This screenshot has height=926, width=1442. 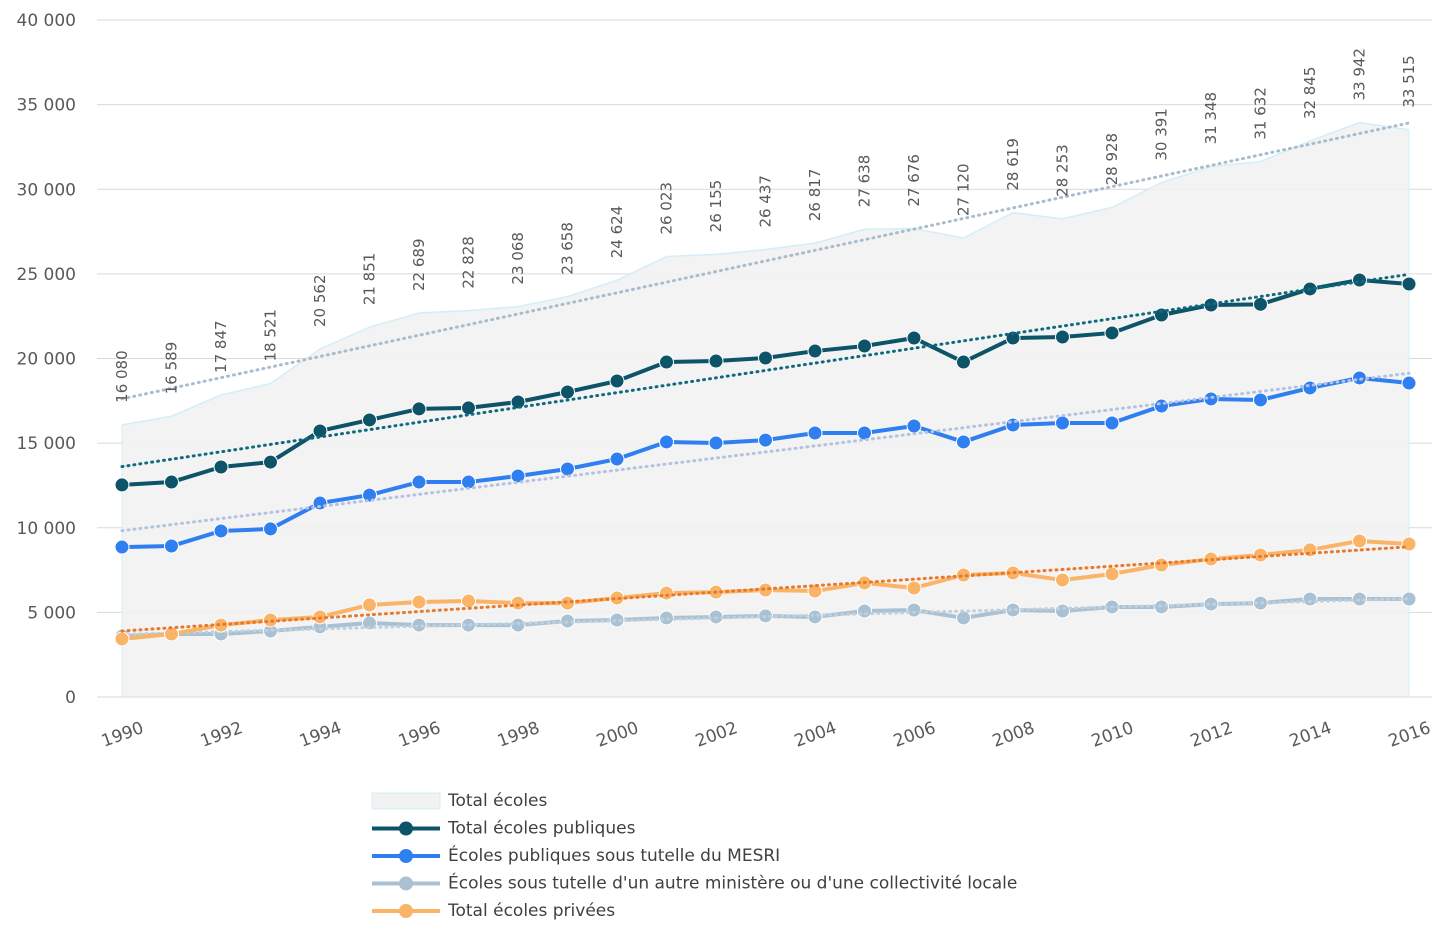 What do you see at coordinates (617, 232) in the screenshot?
I see `value-label: 24 624` at bounding box center [617, 232].